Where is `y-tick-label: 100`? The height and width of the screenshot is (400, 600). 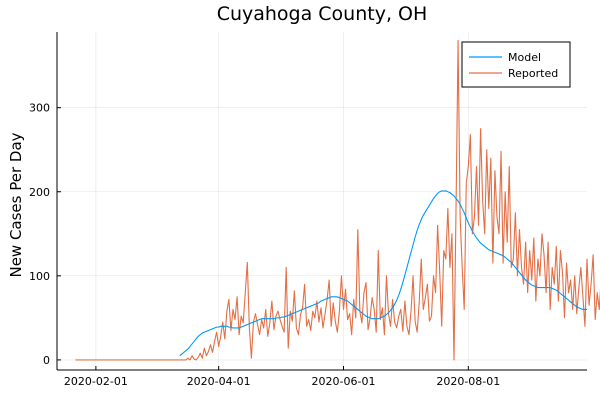 y-tick-label: 100 is located at coordinates (39, 276).